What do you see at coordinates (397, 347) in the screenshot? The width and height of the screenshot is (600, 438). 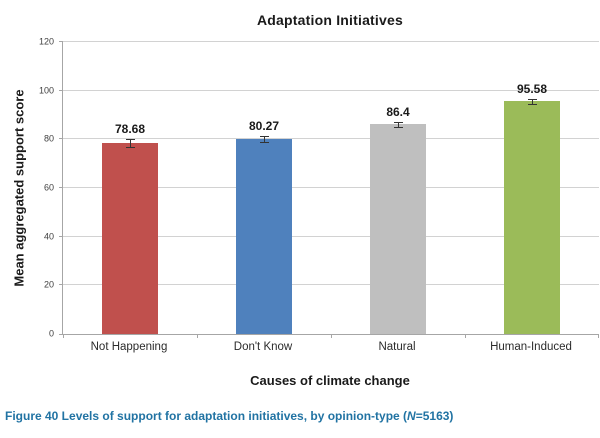 I see `x-label-natural: Natural` at bounding box center [397, 347].